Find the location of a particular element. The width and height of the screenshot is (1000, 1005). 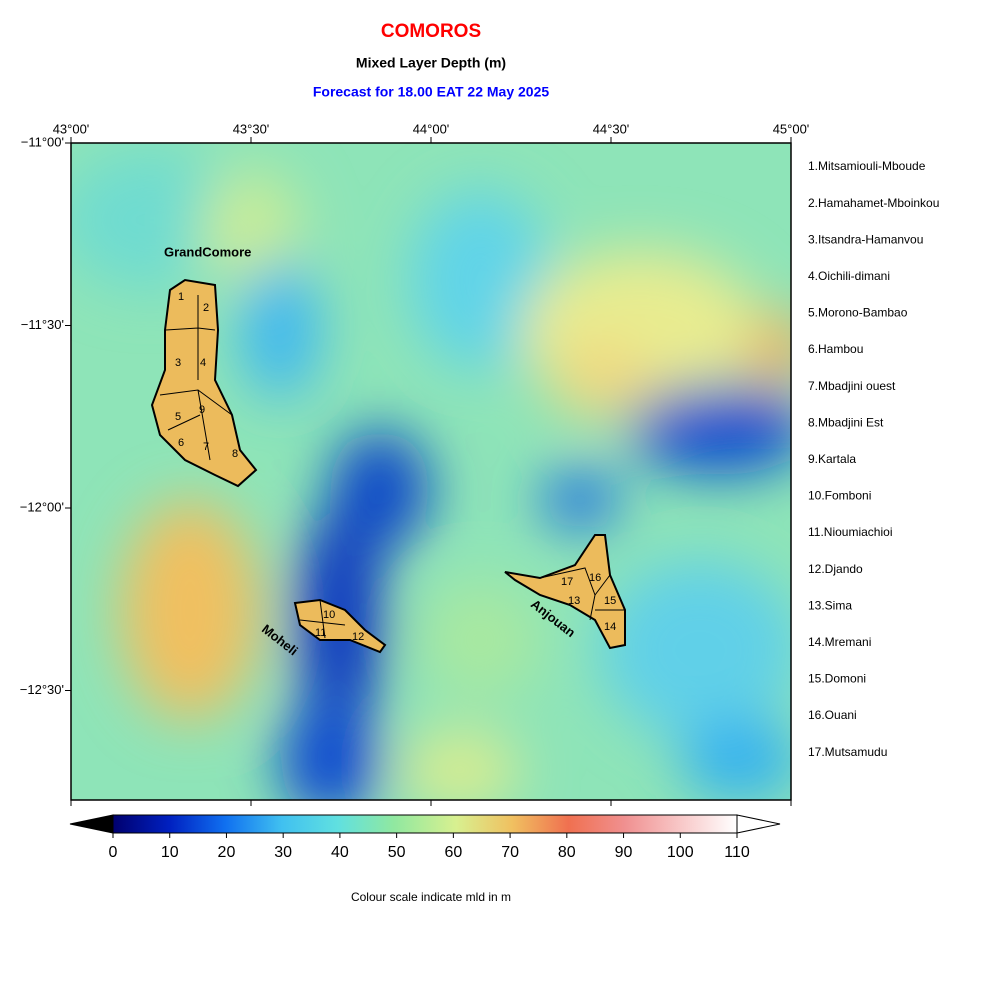

colorbar is located at coordinates (425, 824).